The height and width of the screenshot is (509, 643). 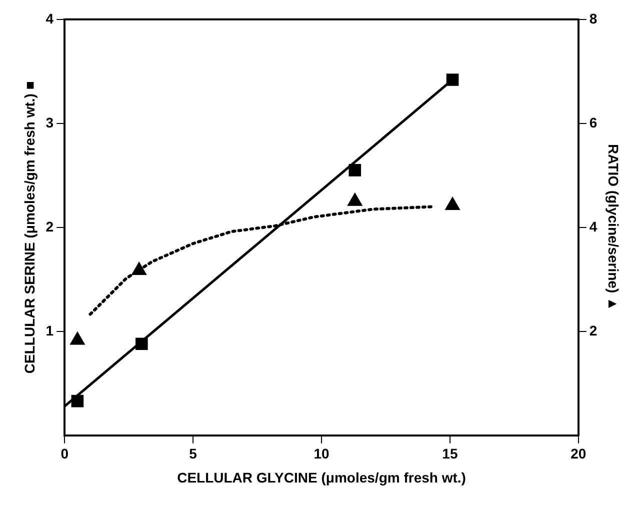 I want to click on y2-tick-label: 8, so click(x=593, y=18).